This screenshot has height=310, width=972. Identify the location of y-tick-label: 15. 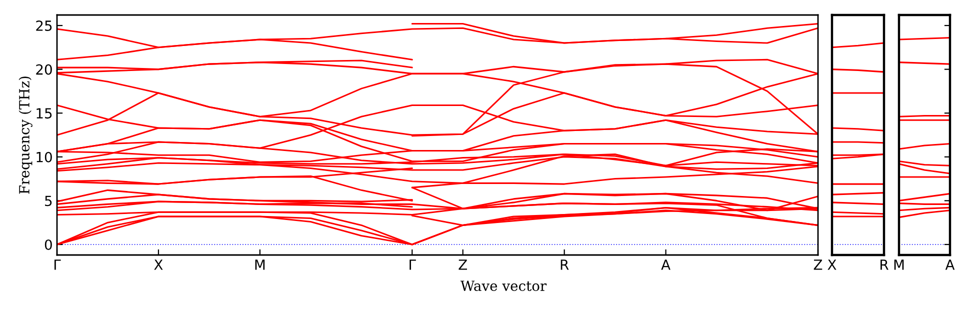
(44, 113).